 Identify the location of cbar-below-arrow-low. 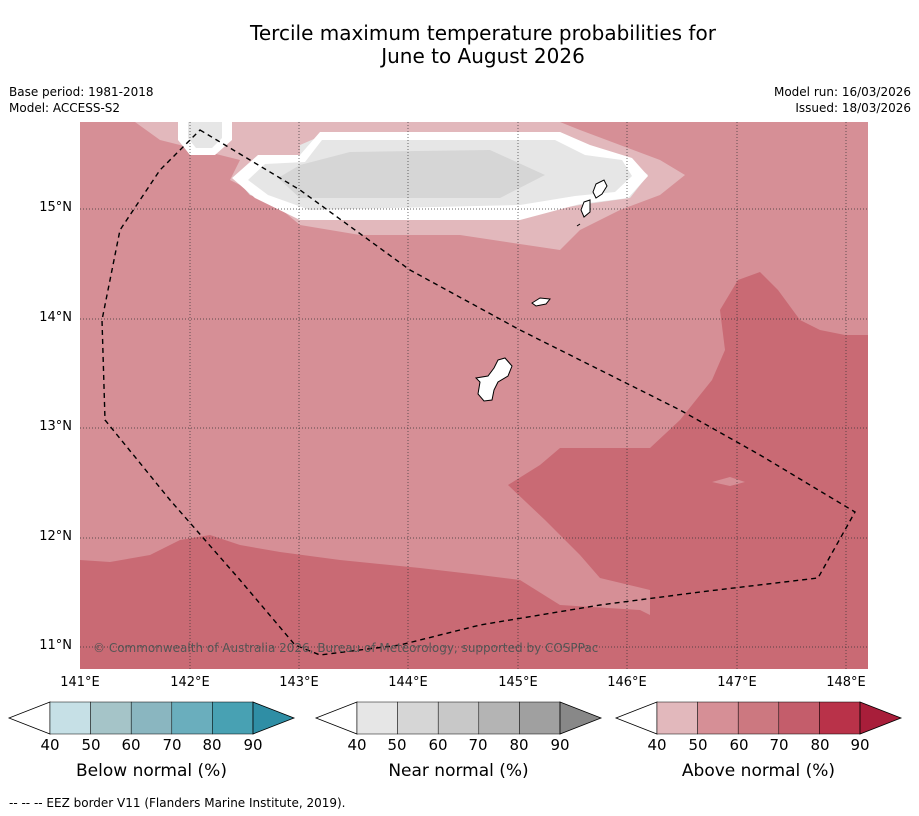
(29, 718).